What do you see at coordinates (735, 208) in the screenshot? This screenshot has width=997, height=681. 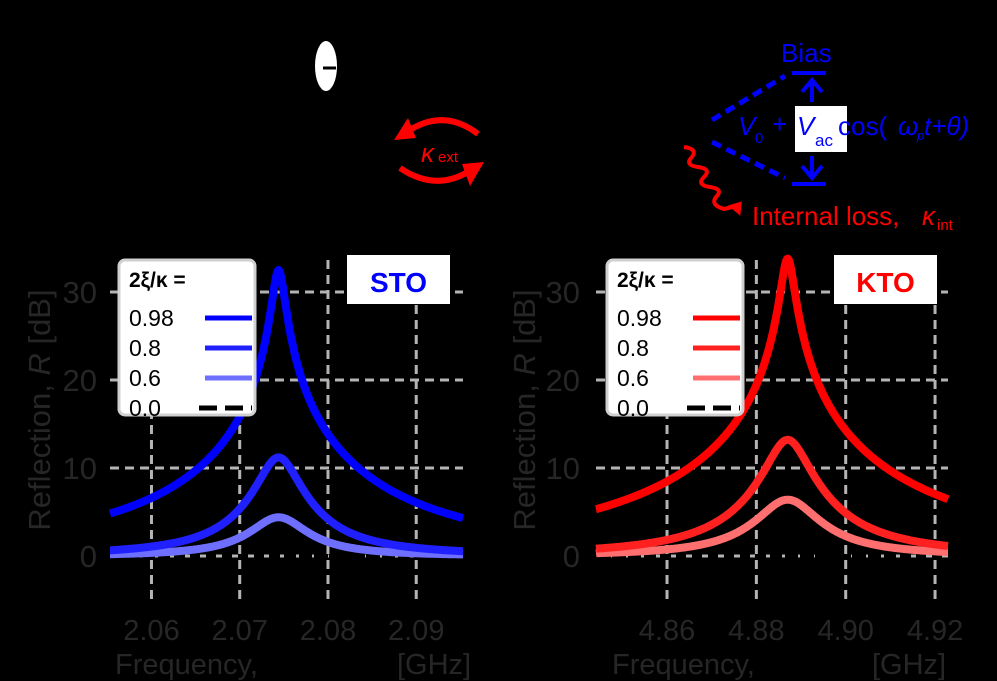 I see `internal-loss-arrowhead-icon` at bounding box center [735, 208].